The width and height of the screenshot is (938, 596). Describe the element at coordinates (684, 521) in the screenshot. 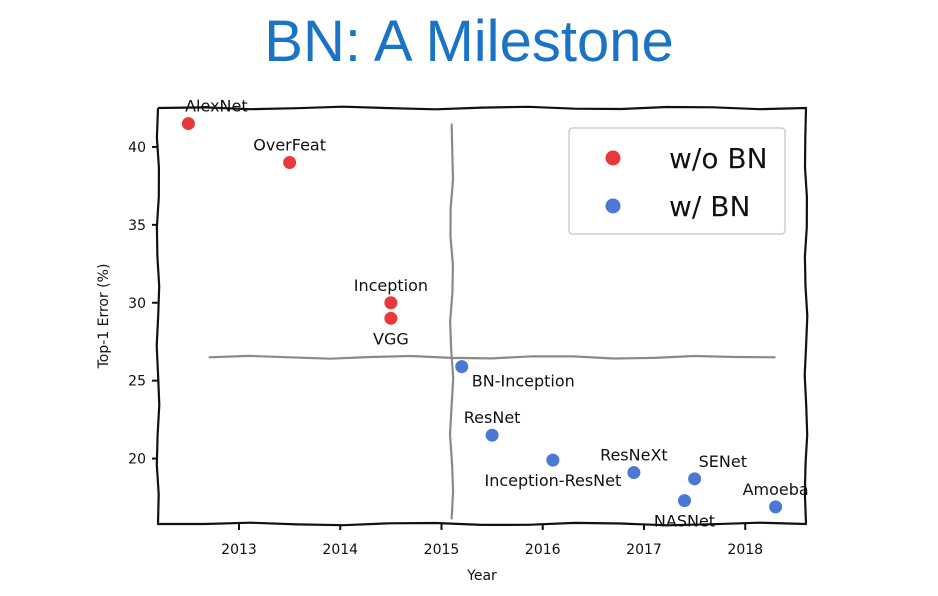

I see `point-label-nasnet: NASNet` at that location.